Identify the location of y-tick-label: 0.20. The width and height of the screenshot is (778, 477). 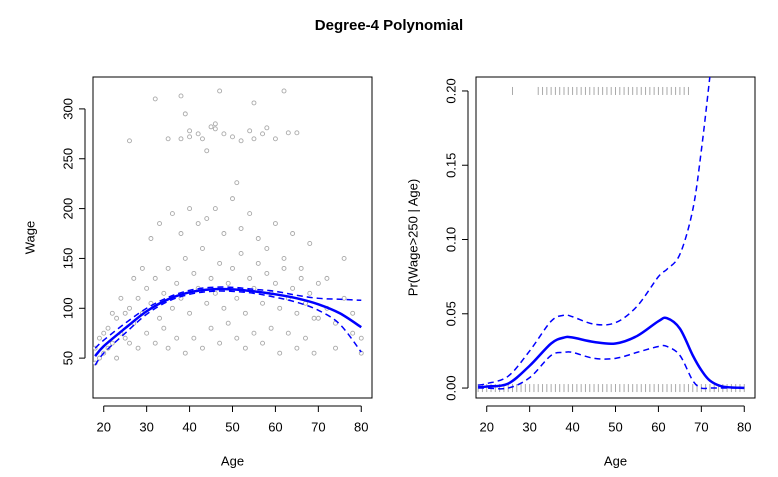
(450, 90).